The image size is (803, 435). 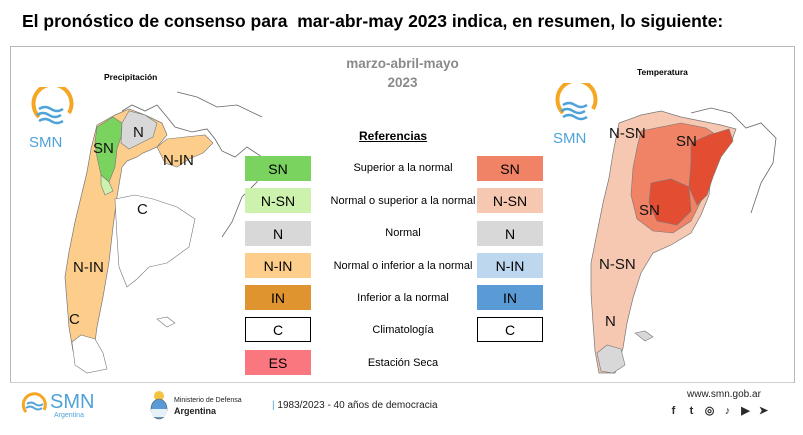 What do you see at coordinates (278, 265) in the screenshot?
I see `precip-key-n-in: N-IN` at bounding box center [278, 265].